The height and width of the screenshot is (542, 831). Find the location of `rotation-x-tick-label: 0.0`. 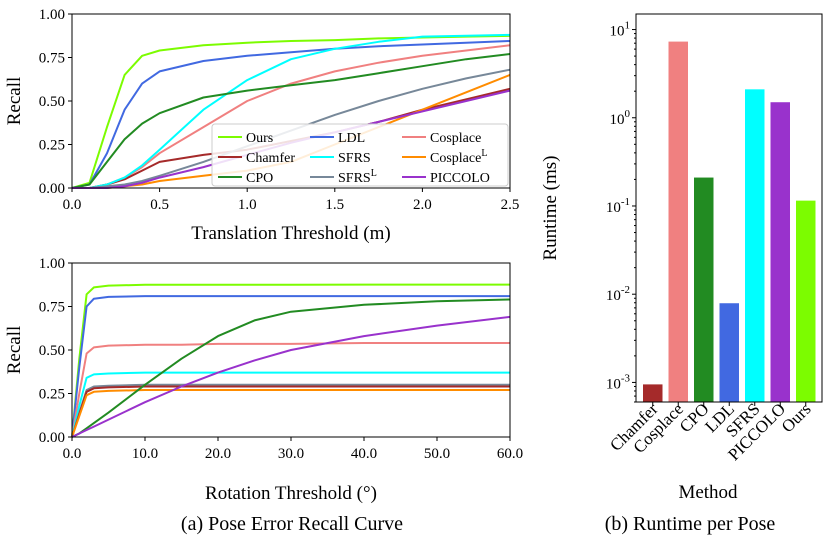

rotation-x-tick-label: 0.0 is located at coordinates (72, 454).